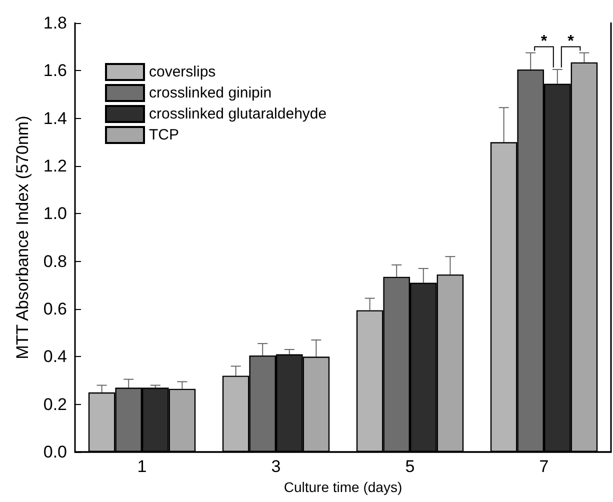 The height and width of the screenshot is (502, 613). What do you see at coordinates (410, 466) in the screenshot?
I see `x-tick-label: 5` at bounding box center [410, 466].